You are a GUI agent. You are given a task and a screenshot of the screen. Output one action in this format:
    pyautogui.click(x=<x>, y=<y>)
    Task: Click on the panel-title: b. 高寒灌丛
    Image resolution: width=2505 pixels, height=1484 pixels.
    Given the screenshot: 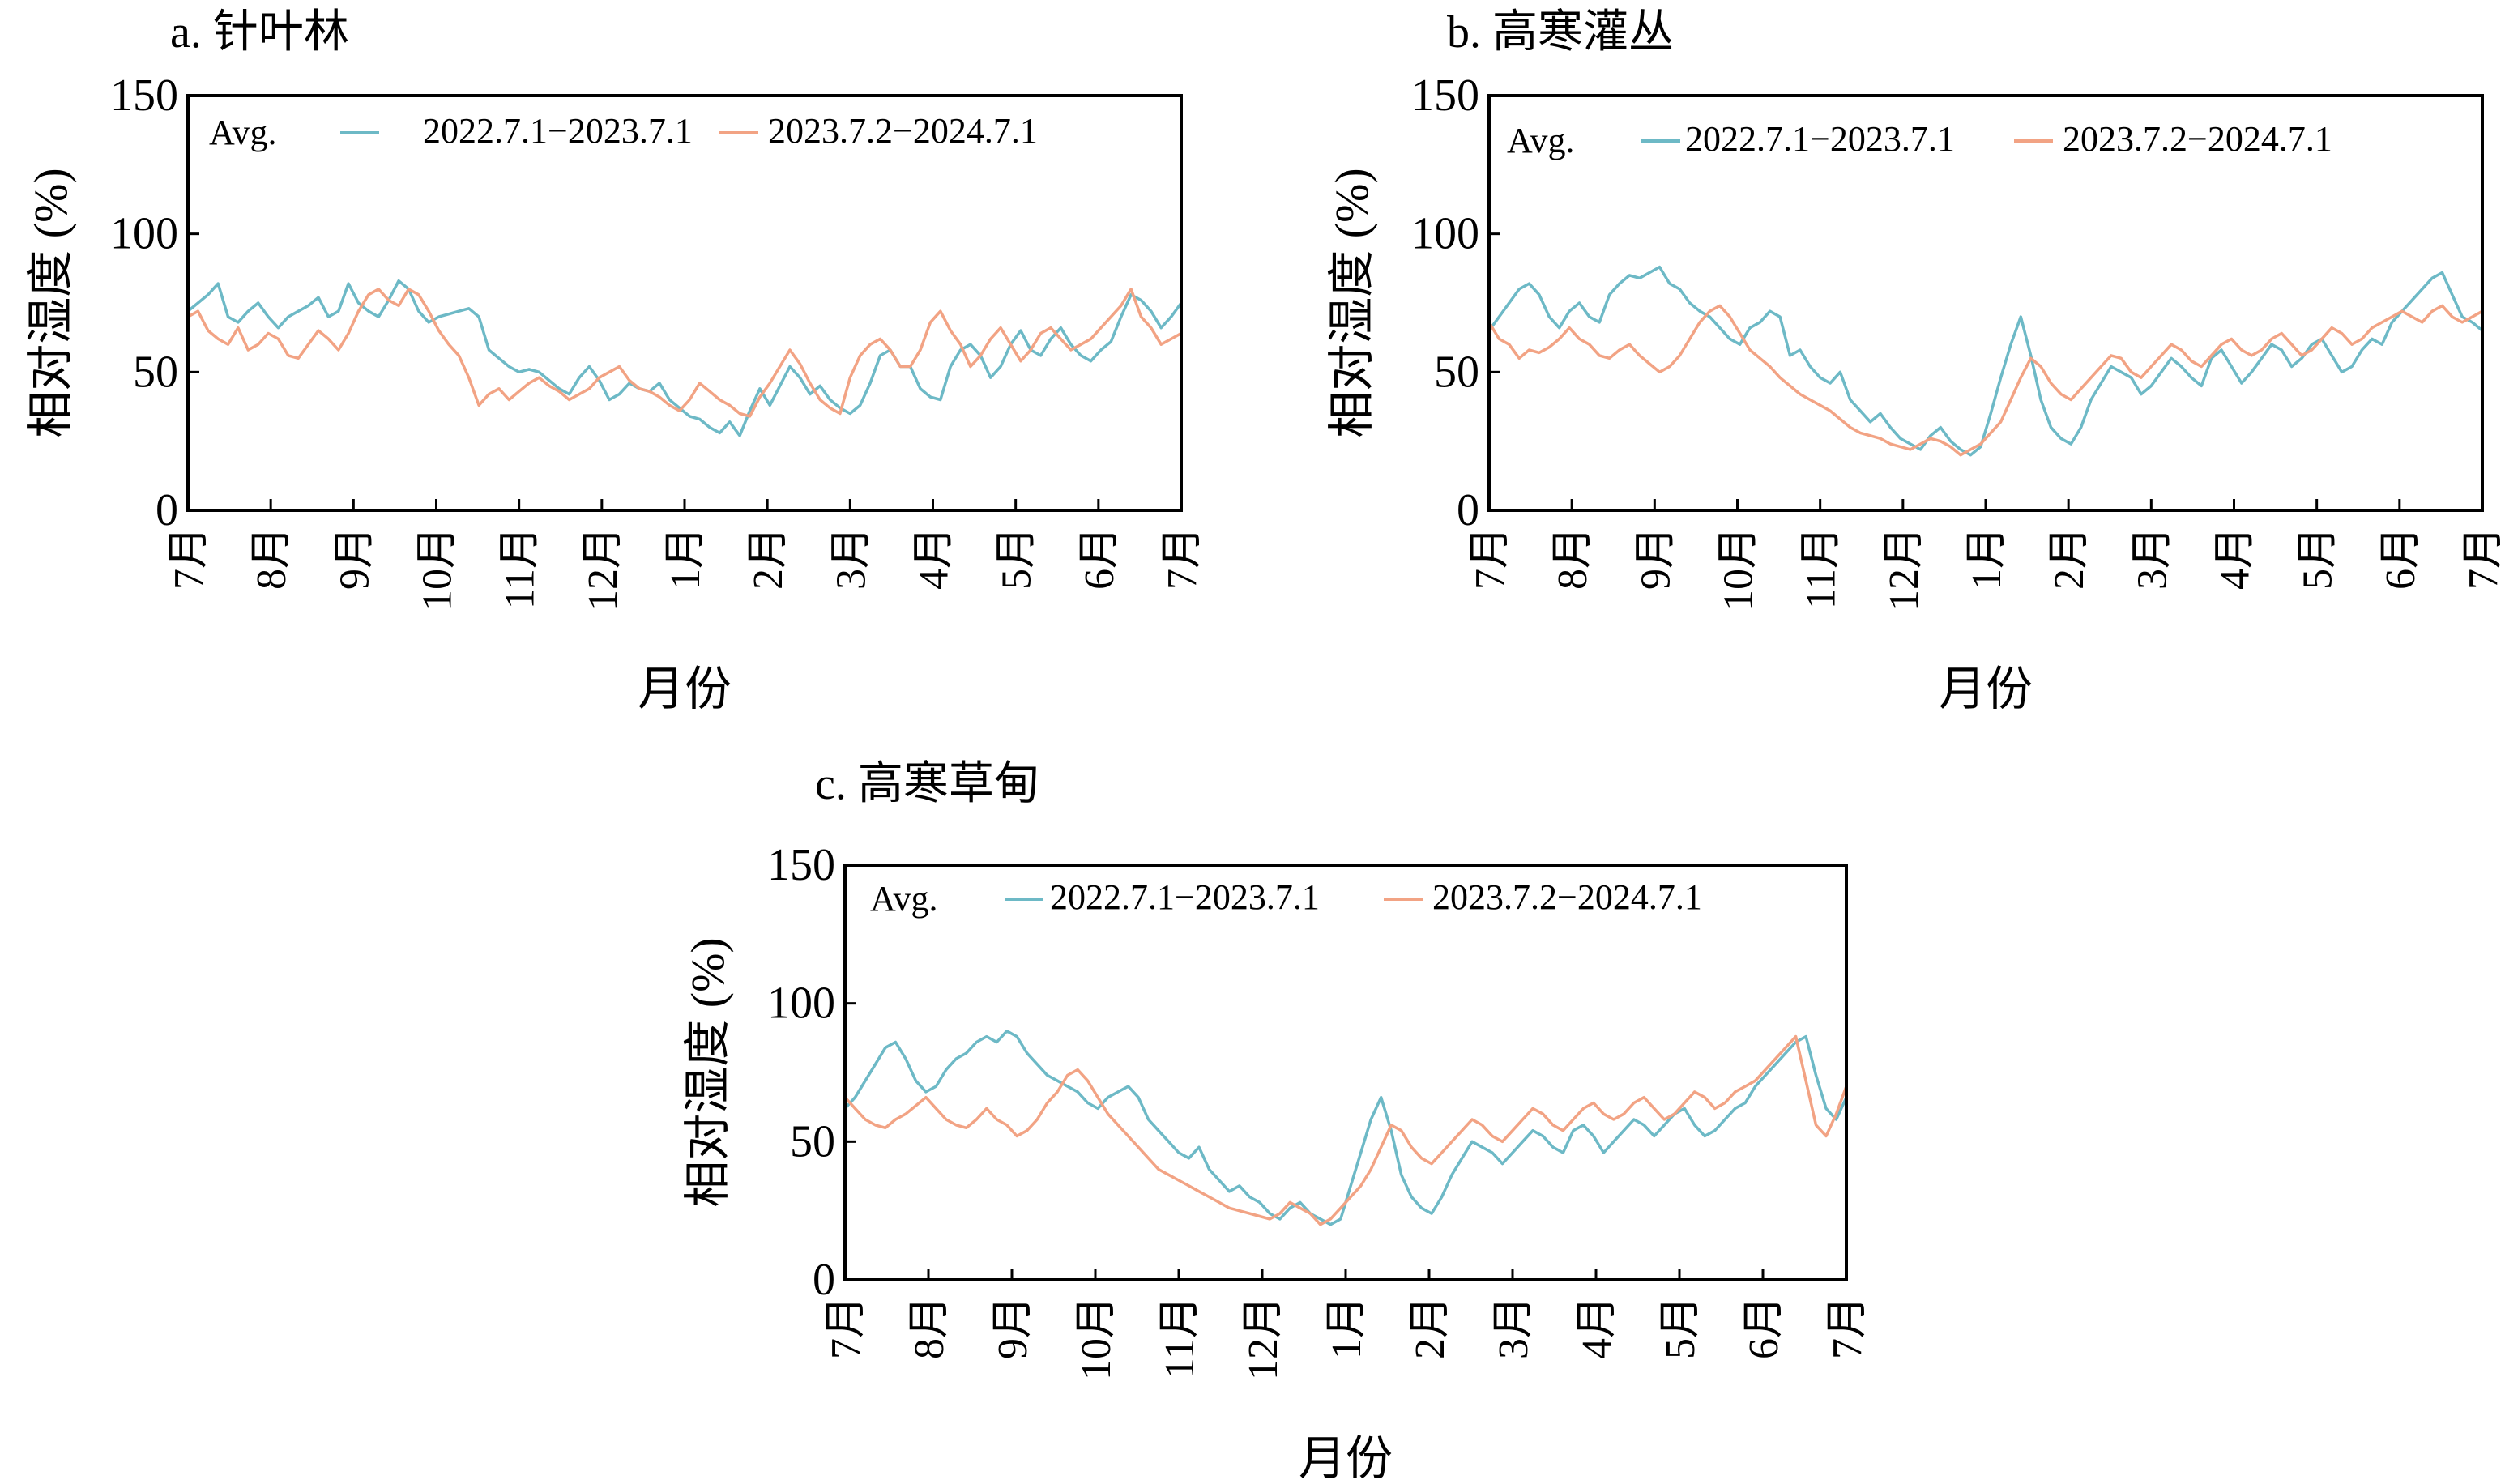 What is the action you would take?
    pyautogui.click(x=1560, y=32)
    